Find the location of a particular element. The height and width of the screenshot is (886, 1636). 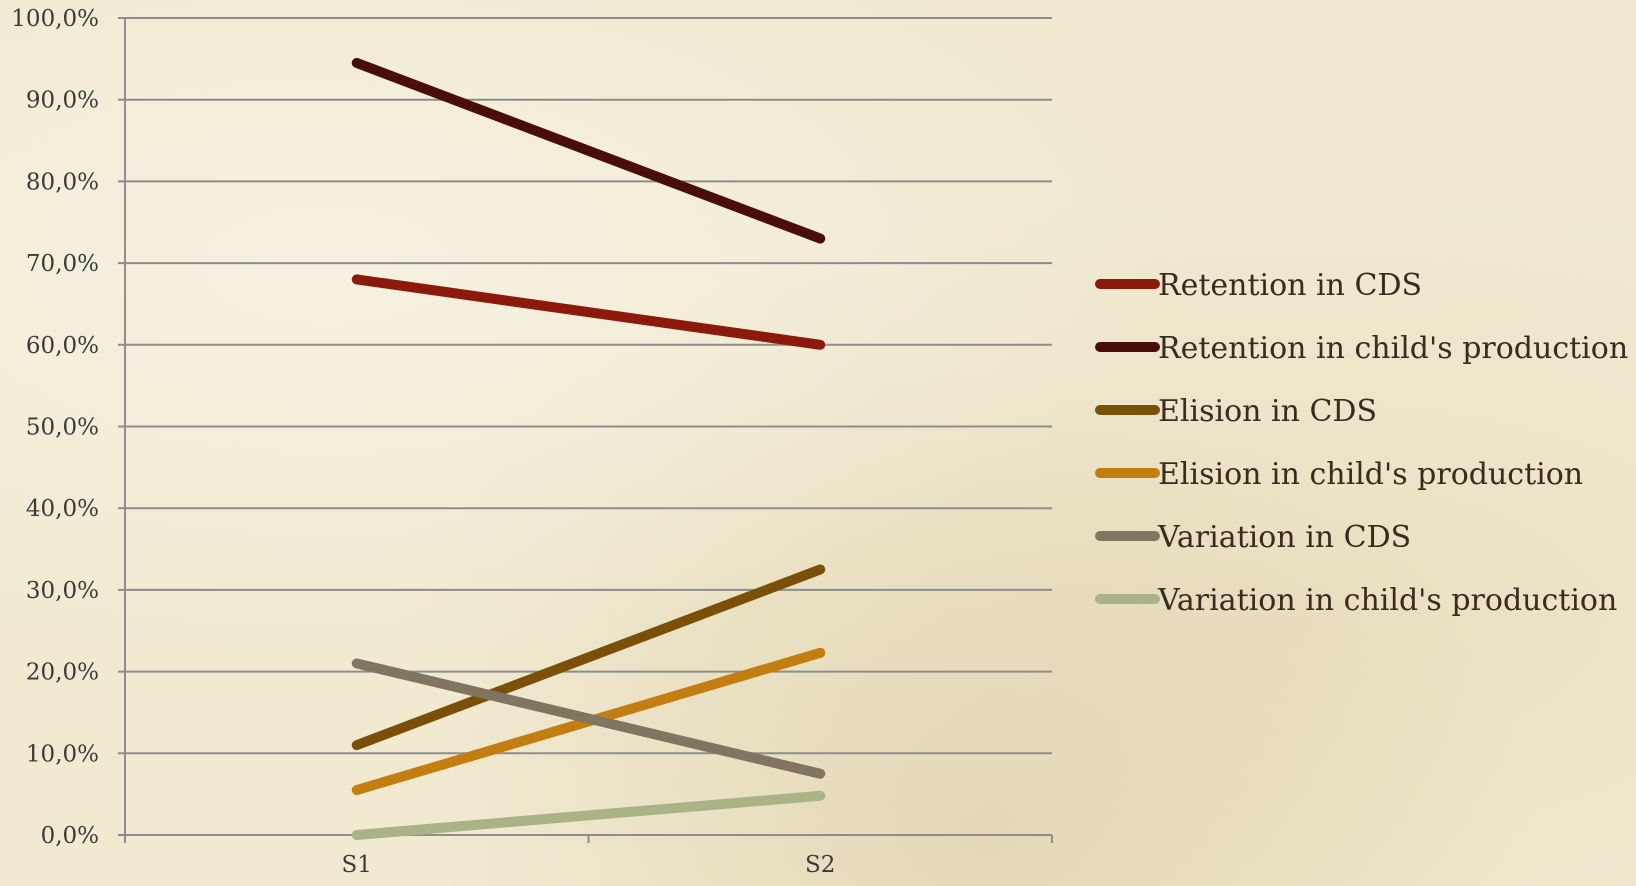

y-tick-label: 60,0% is located at coordinates (62, 346).